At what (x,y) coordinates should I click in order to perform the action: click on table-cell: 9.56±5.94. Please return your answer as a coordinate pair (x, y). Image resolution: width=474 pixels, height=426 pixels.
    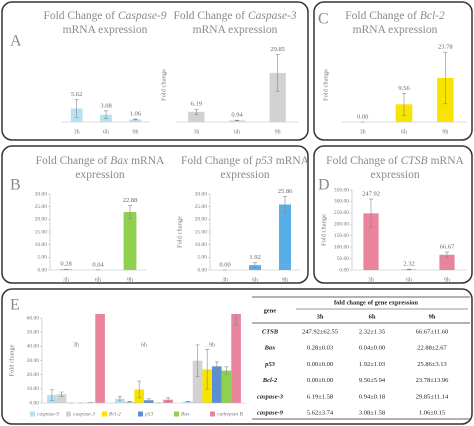
    Looking at the image, I should click on (372, 380).